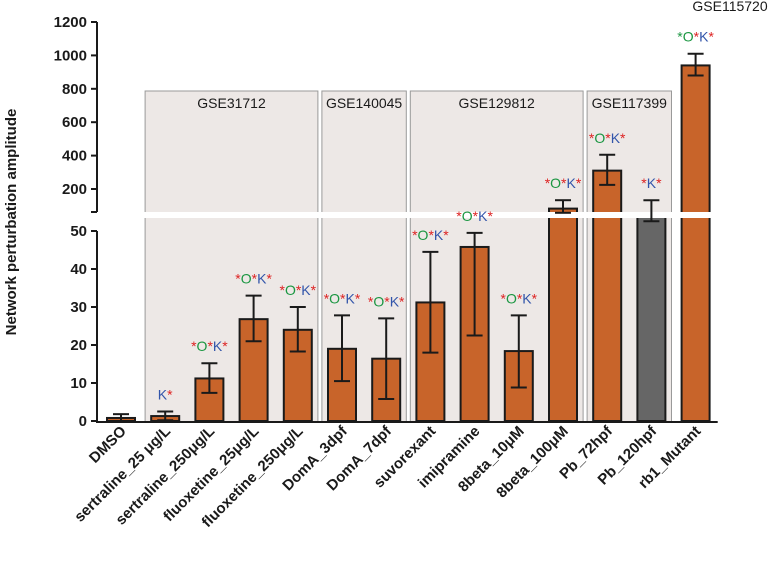 The height and width of the screenshot is (565, 770). What do you see at coordinates (74, 156) in the screenshot?
I see `y-tick-label: 400` at bounding box center [74, 156].